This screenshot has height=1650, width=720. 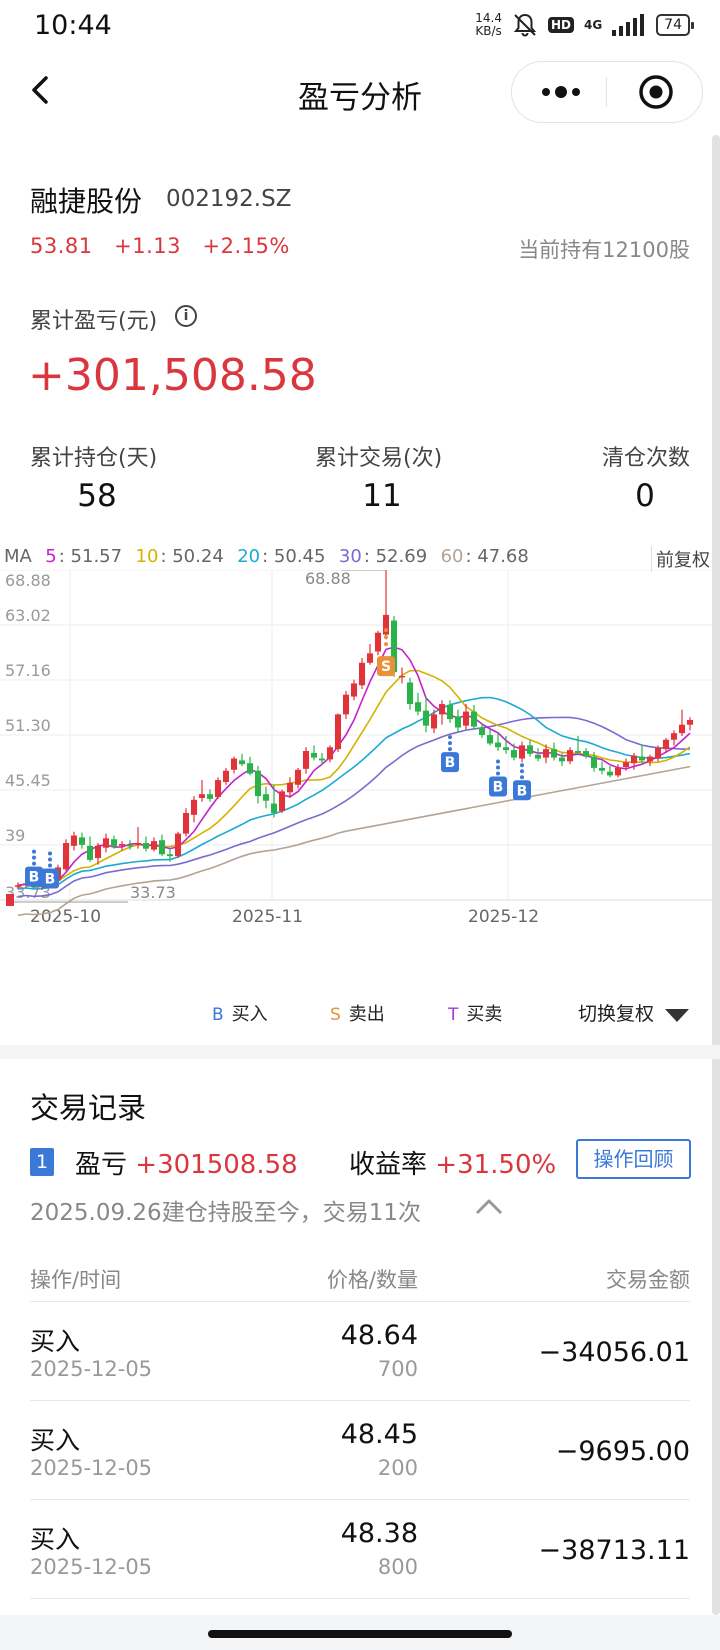 I want to click on row-date: 2025-12-05, so click(x=91, y=1369).